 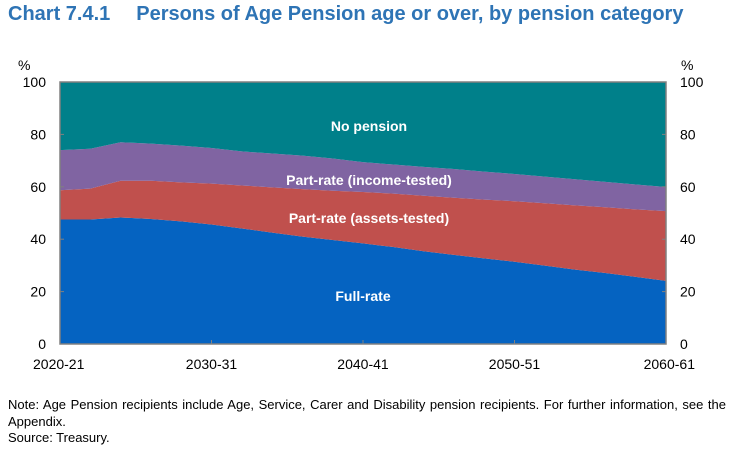 I want to click on series-label: No pension, so click(x=369, y=126).